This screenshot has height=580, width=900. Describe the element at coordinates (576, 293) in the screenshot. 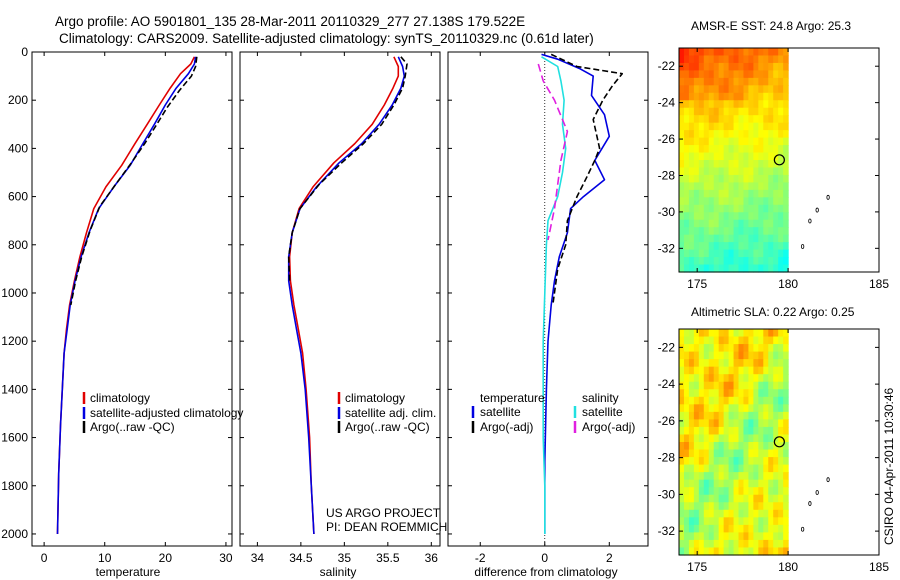

I see `series-line-temperature-satellite` at that location.